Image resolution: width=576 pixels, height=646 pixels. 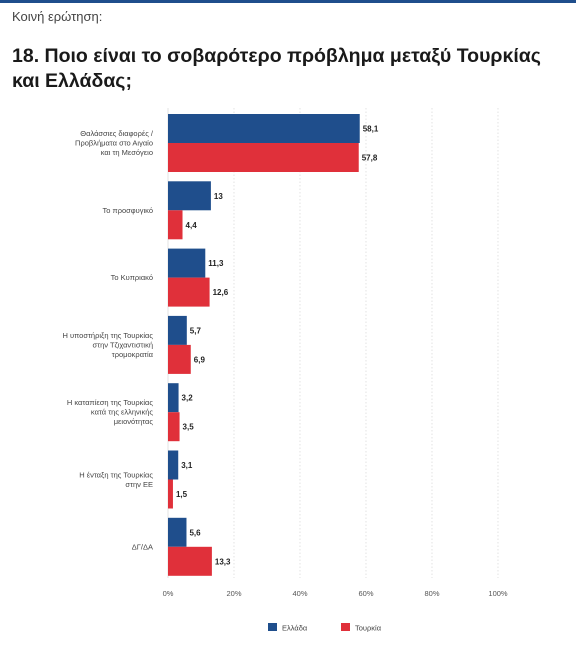 I want to click on x-axis-ticks: 0% 20% 40% 60% 80% 100%, so click(x=335, y=593).